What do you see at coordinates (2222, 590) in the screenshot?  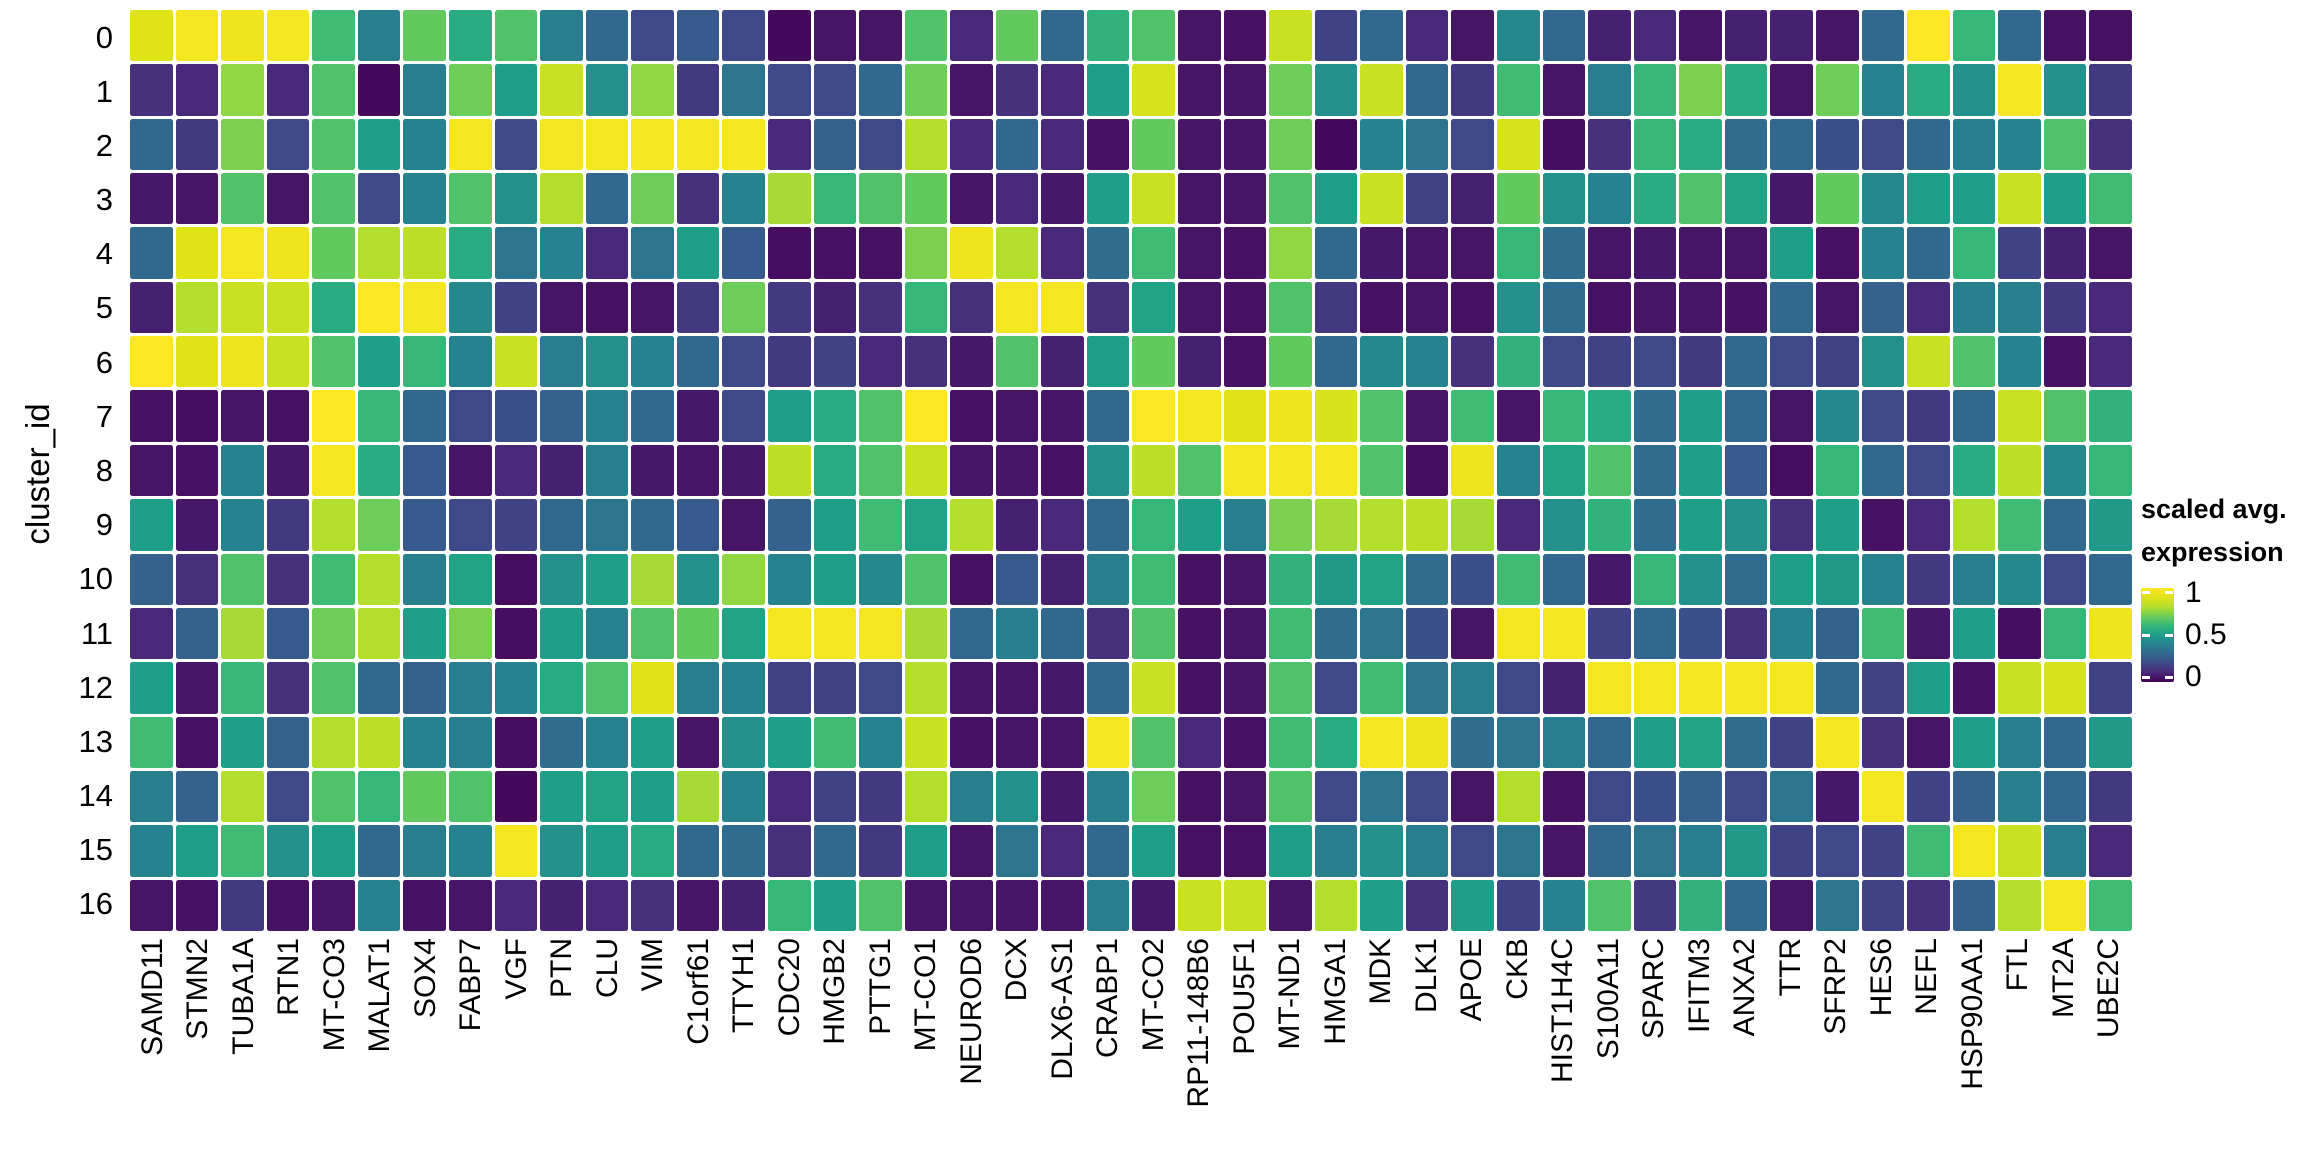 I see `legend: scaled avg. expression 1 0.5 0` at bounding box center [2222, 590].